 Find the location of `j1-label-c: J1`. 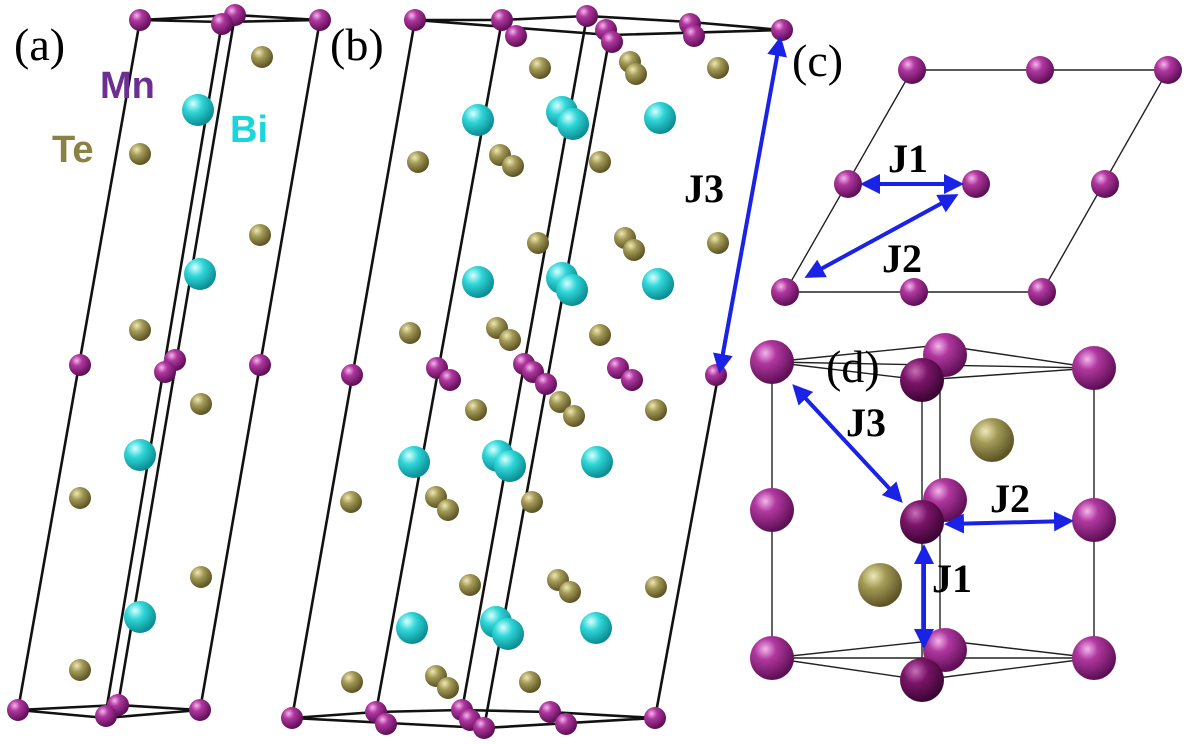

j1-label-c: J1 is located at coordinates (908, 158).